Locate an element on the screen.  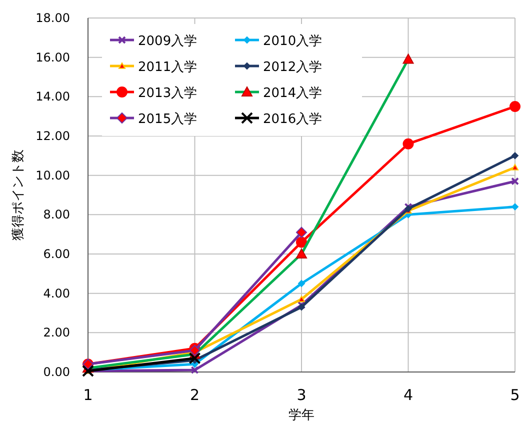
x-tick-label: 5 is located at coordinates (515, 395).